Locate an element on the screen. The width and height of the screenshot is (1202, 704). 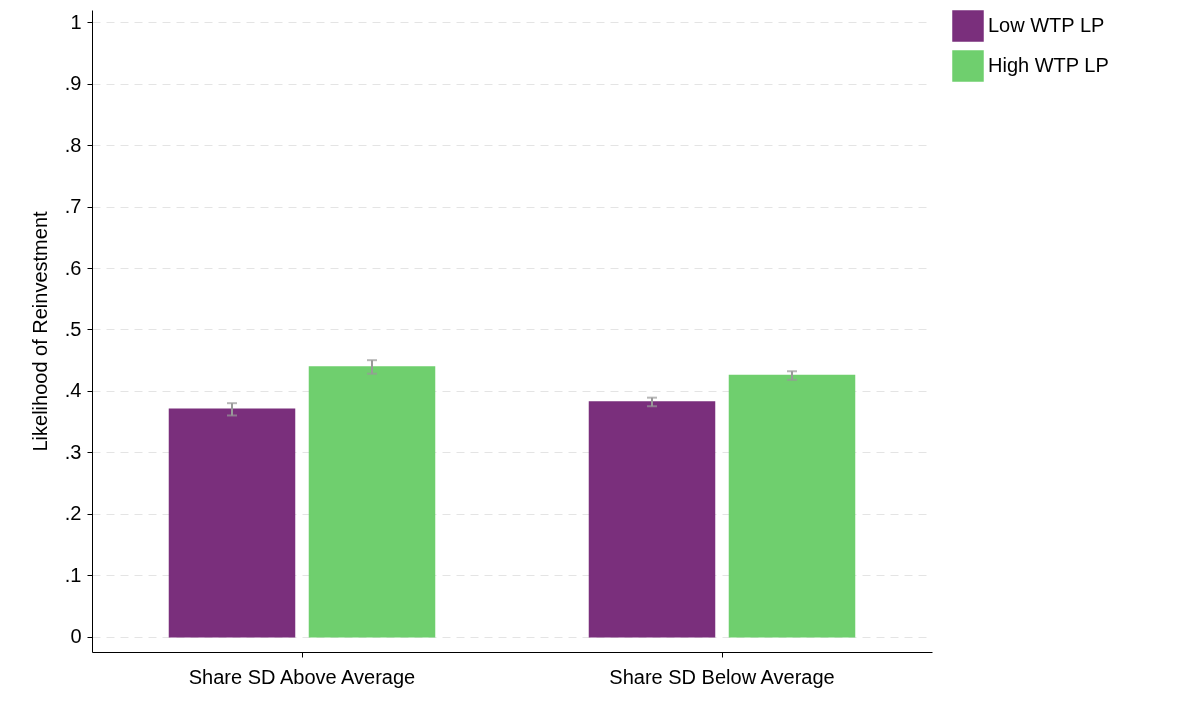
legend-label: Low WTP LP is located at coordinates (1046, 25).